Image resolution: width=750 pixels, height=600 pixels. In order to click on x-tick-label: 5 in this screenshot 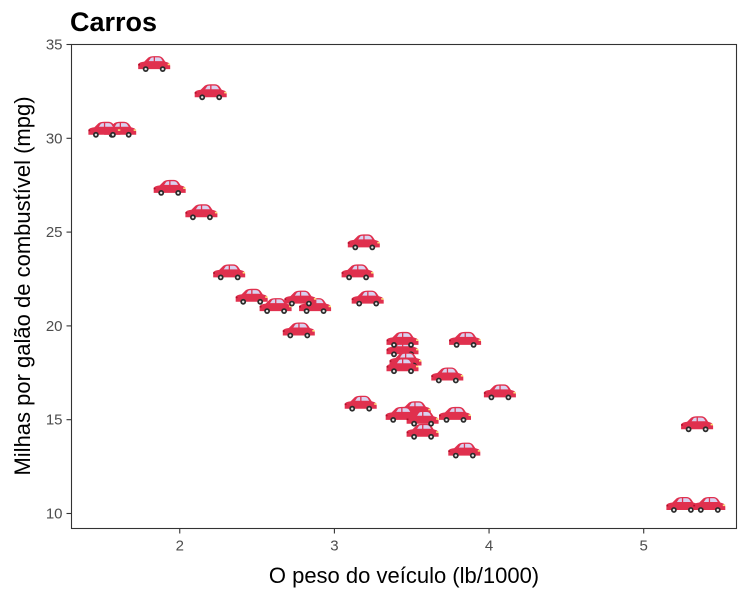, I will do `click(644, 546)`.